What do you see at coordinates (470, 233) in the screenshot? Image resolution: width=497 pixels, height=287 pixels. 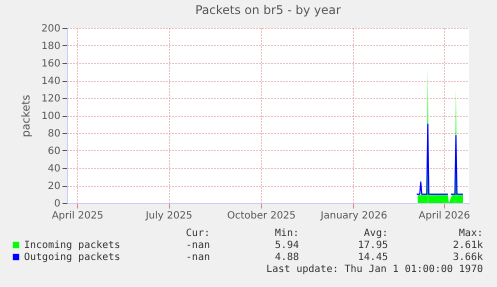 I see `text: Max:` at bounding box center [470, 233].